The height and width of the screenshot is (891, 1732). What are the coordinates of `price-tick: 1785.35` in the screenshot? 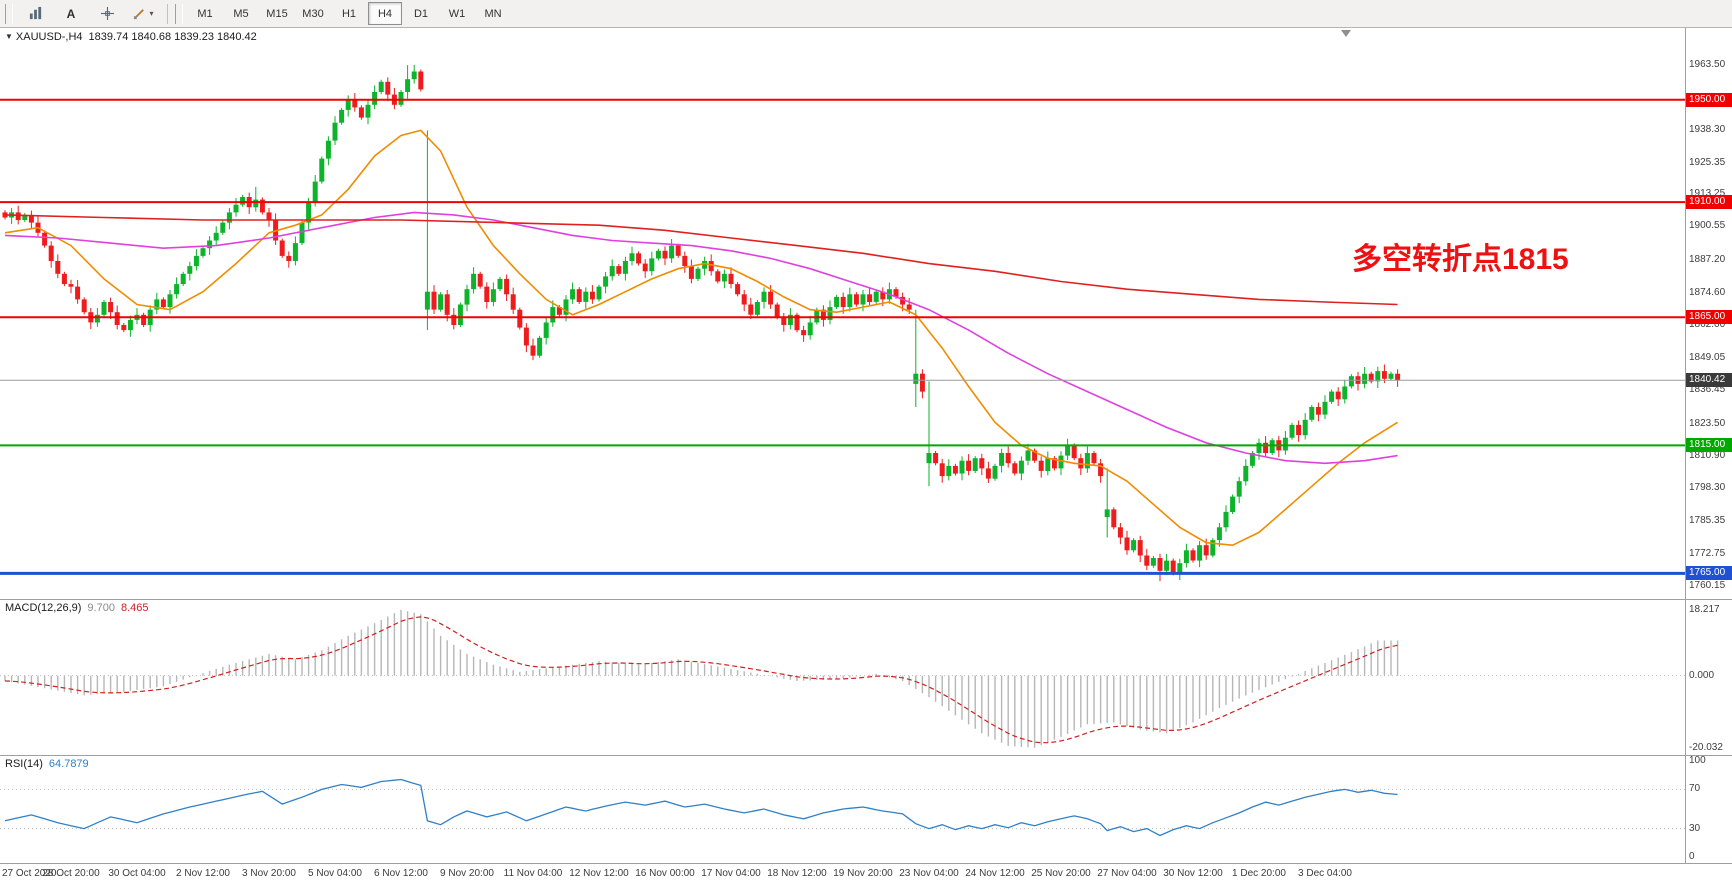 It's located at (1707, 520).